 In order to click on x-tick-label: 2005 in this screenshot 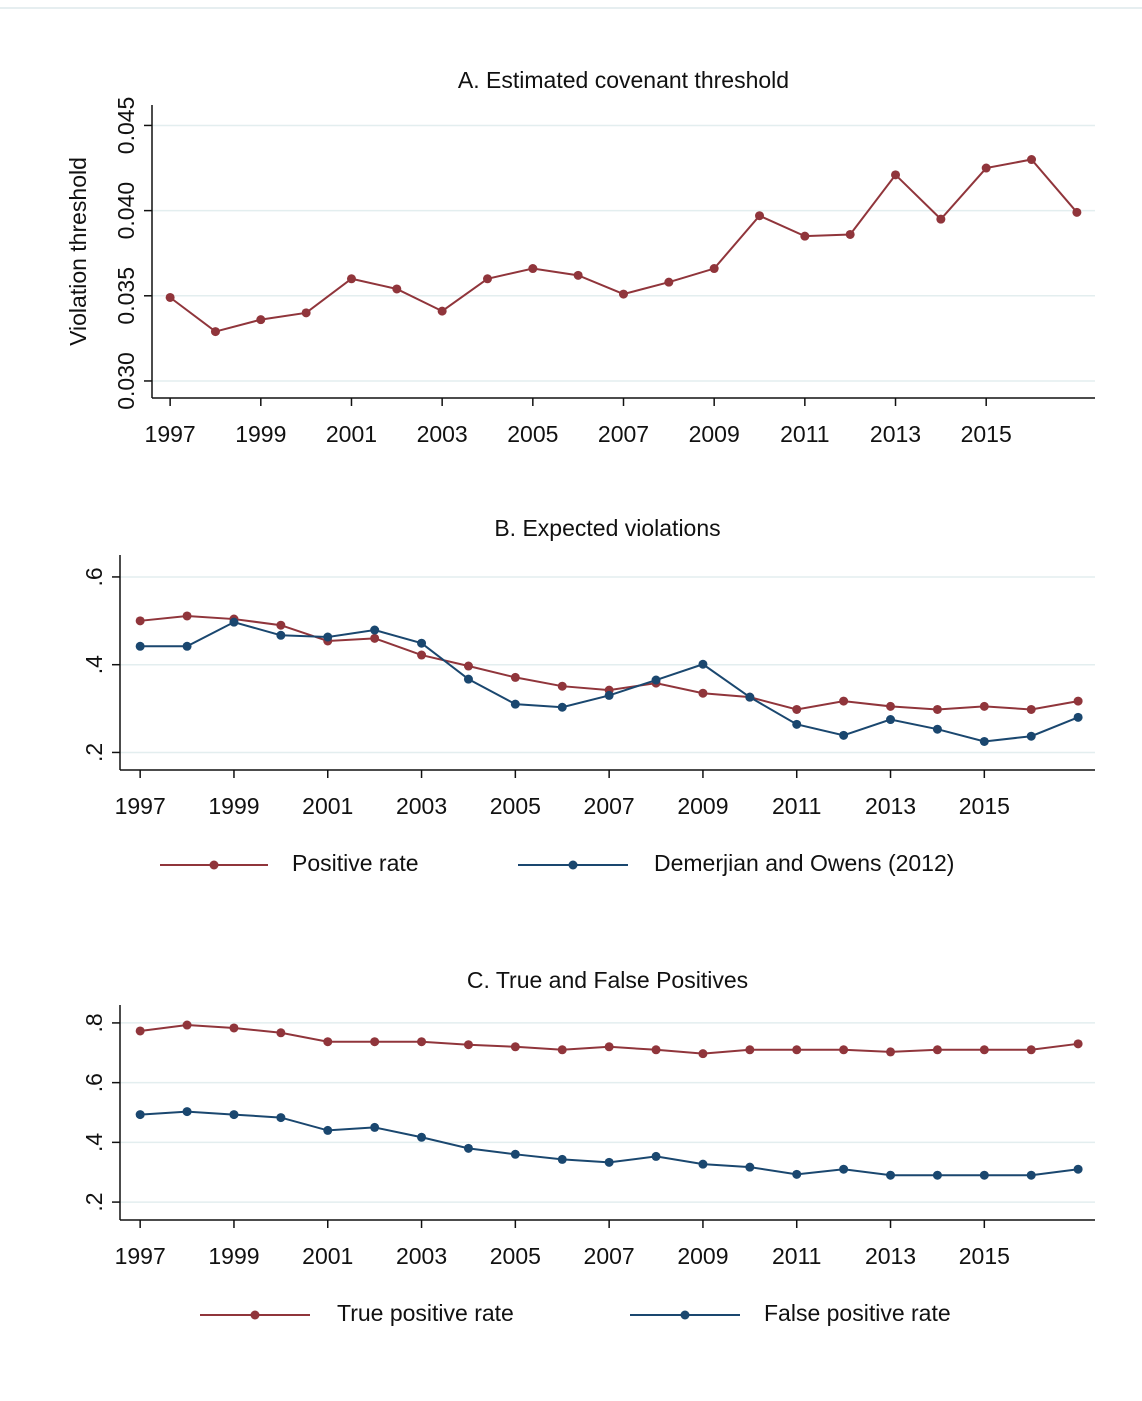, I will do `click(515, 806)`.